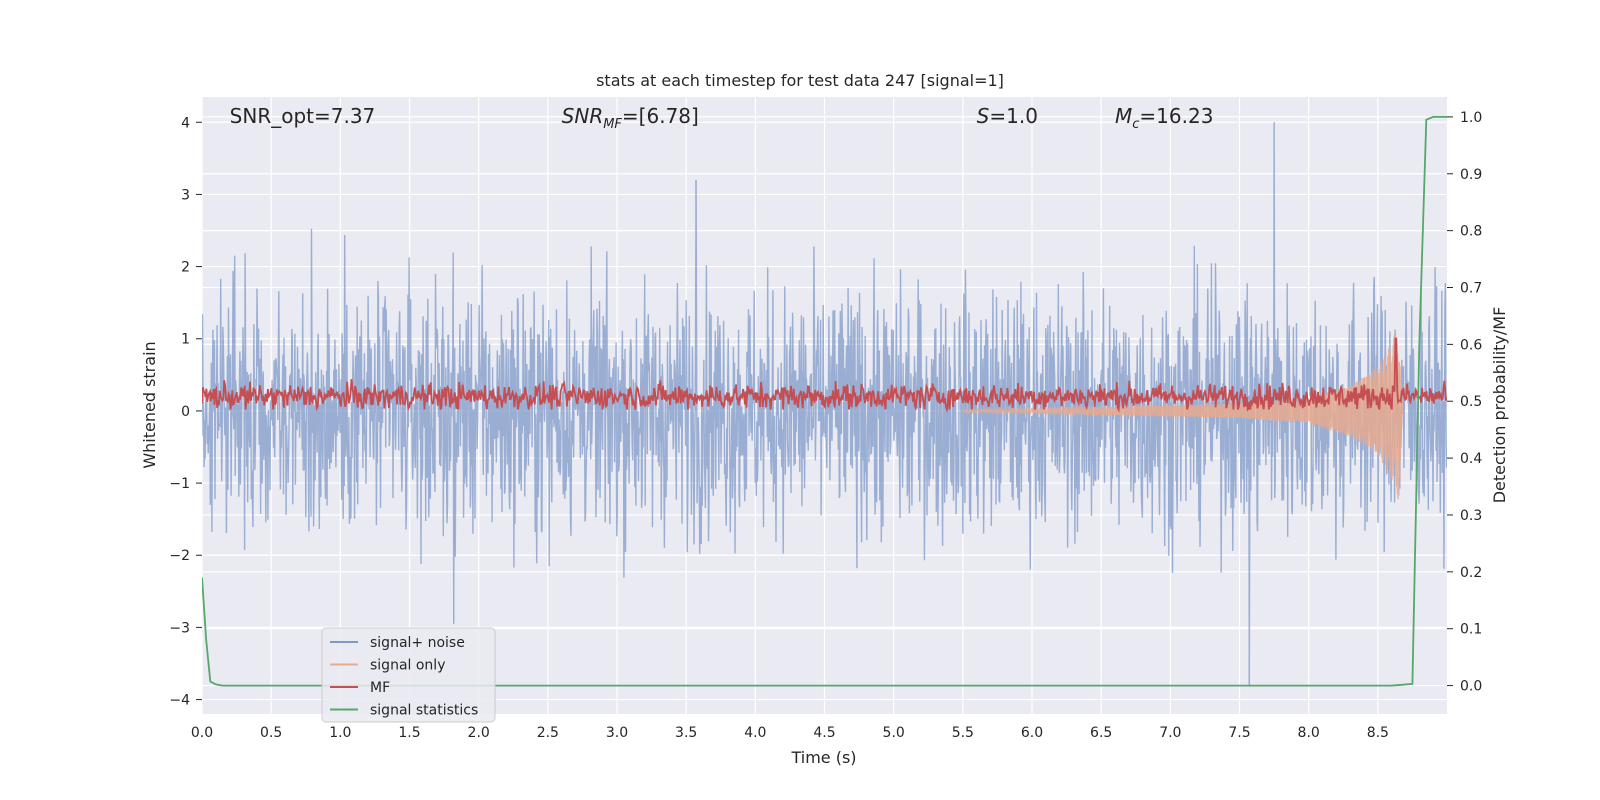 Image resolution: width=1600 pixels, height=800 pixels. Describe the element at coordinates (755, 733) in the screenshot. I see `x-tick-label: 4.0` at that location.